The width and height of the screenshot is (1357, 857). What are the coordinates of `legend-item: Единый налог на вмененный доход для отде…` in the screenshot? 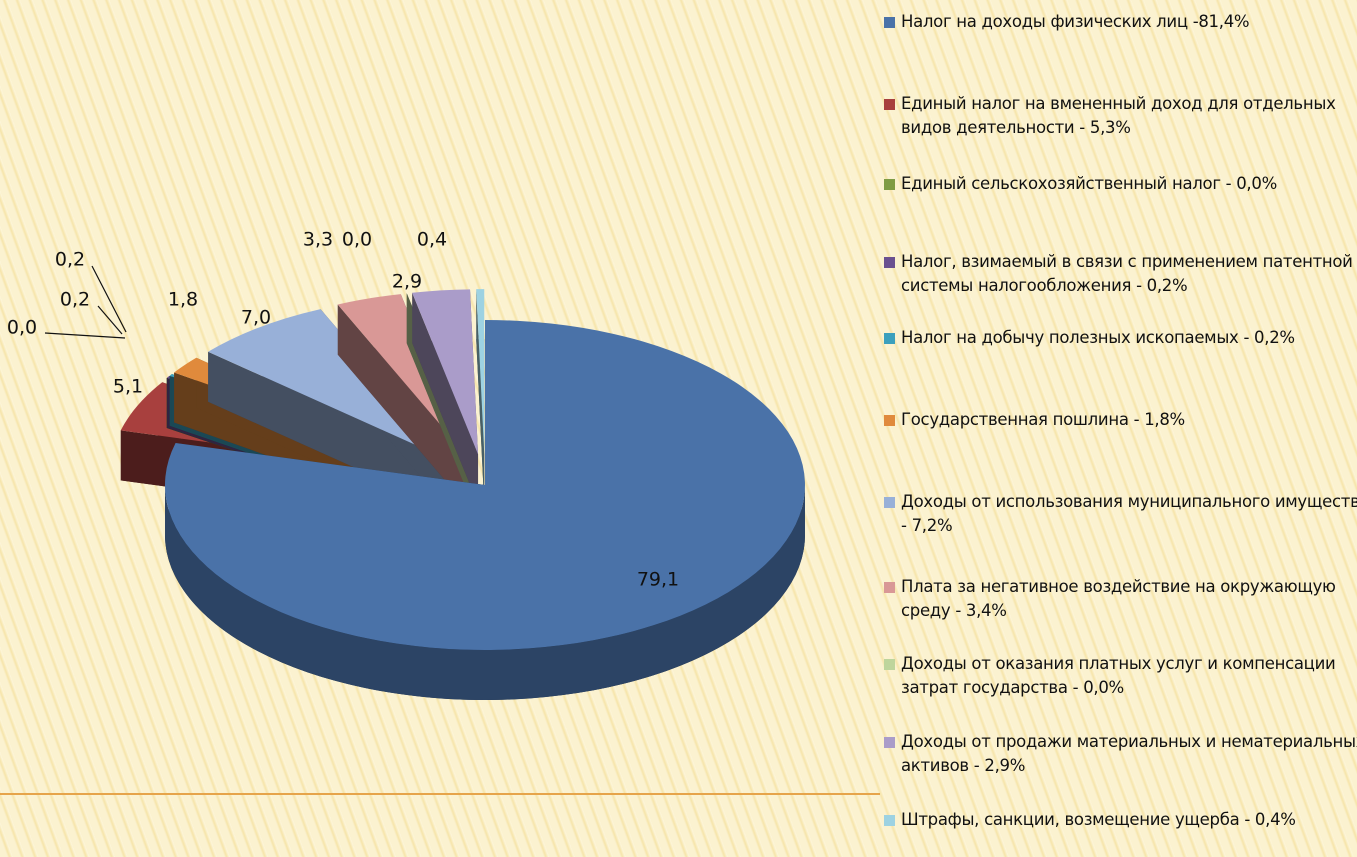 It's located at (1119, 116).